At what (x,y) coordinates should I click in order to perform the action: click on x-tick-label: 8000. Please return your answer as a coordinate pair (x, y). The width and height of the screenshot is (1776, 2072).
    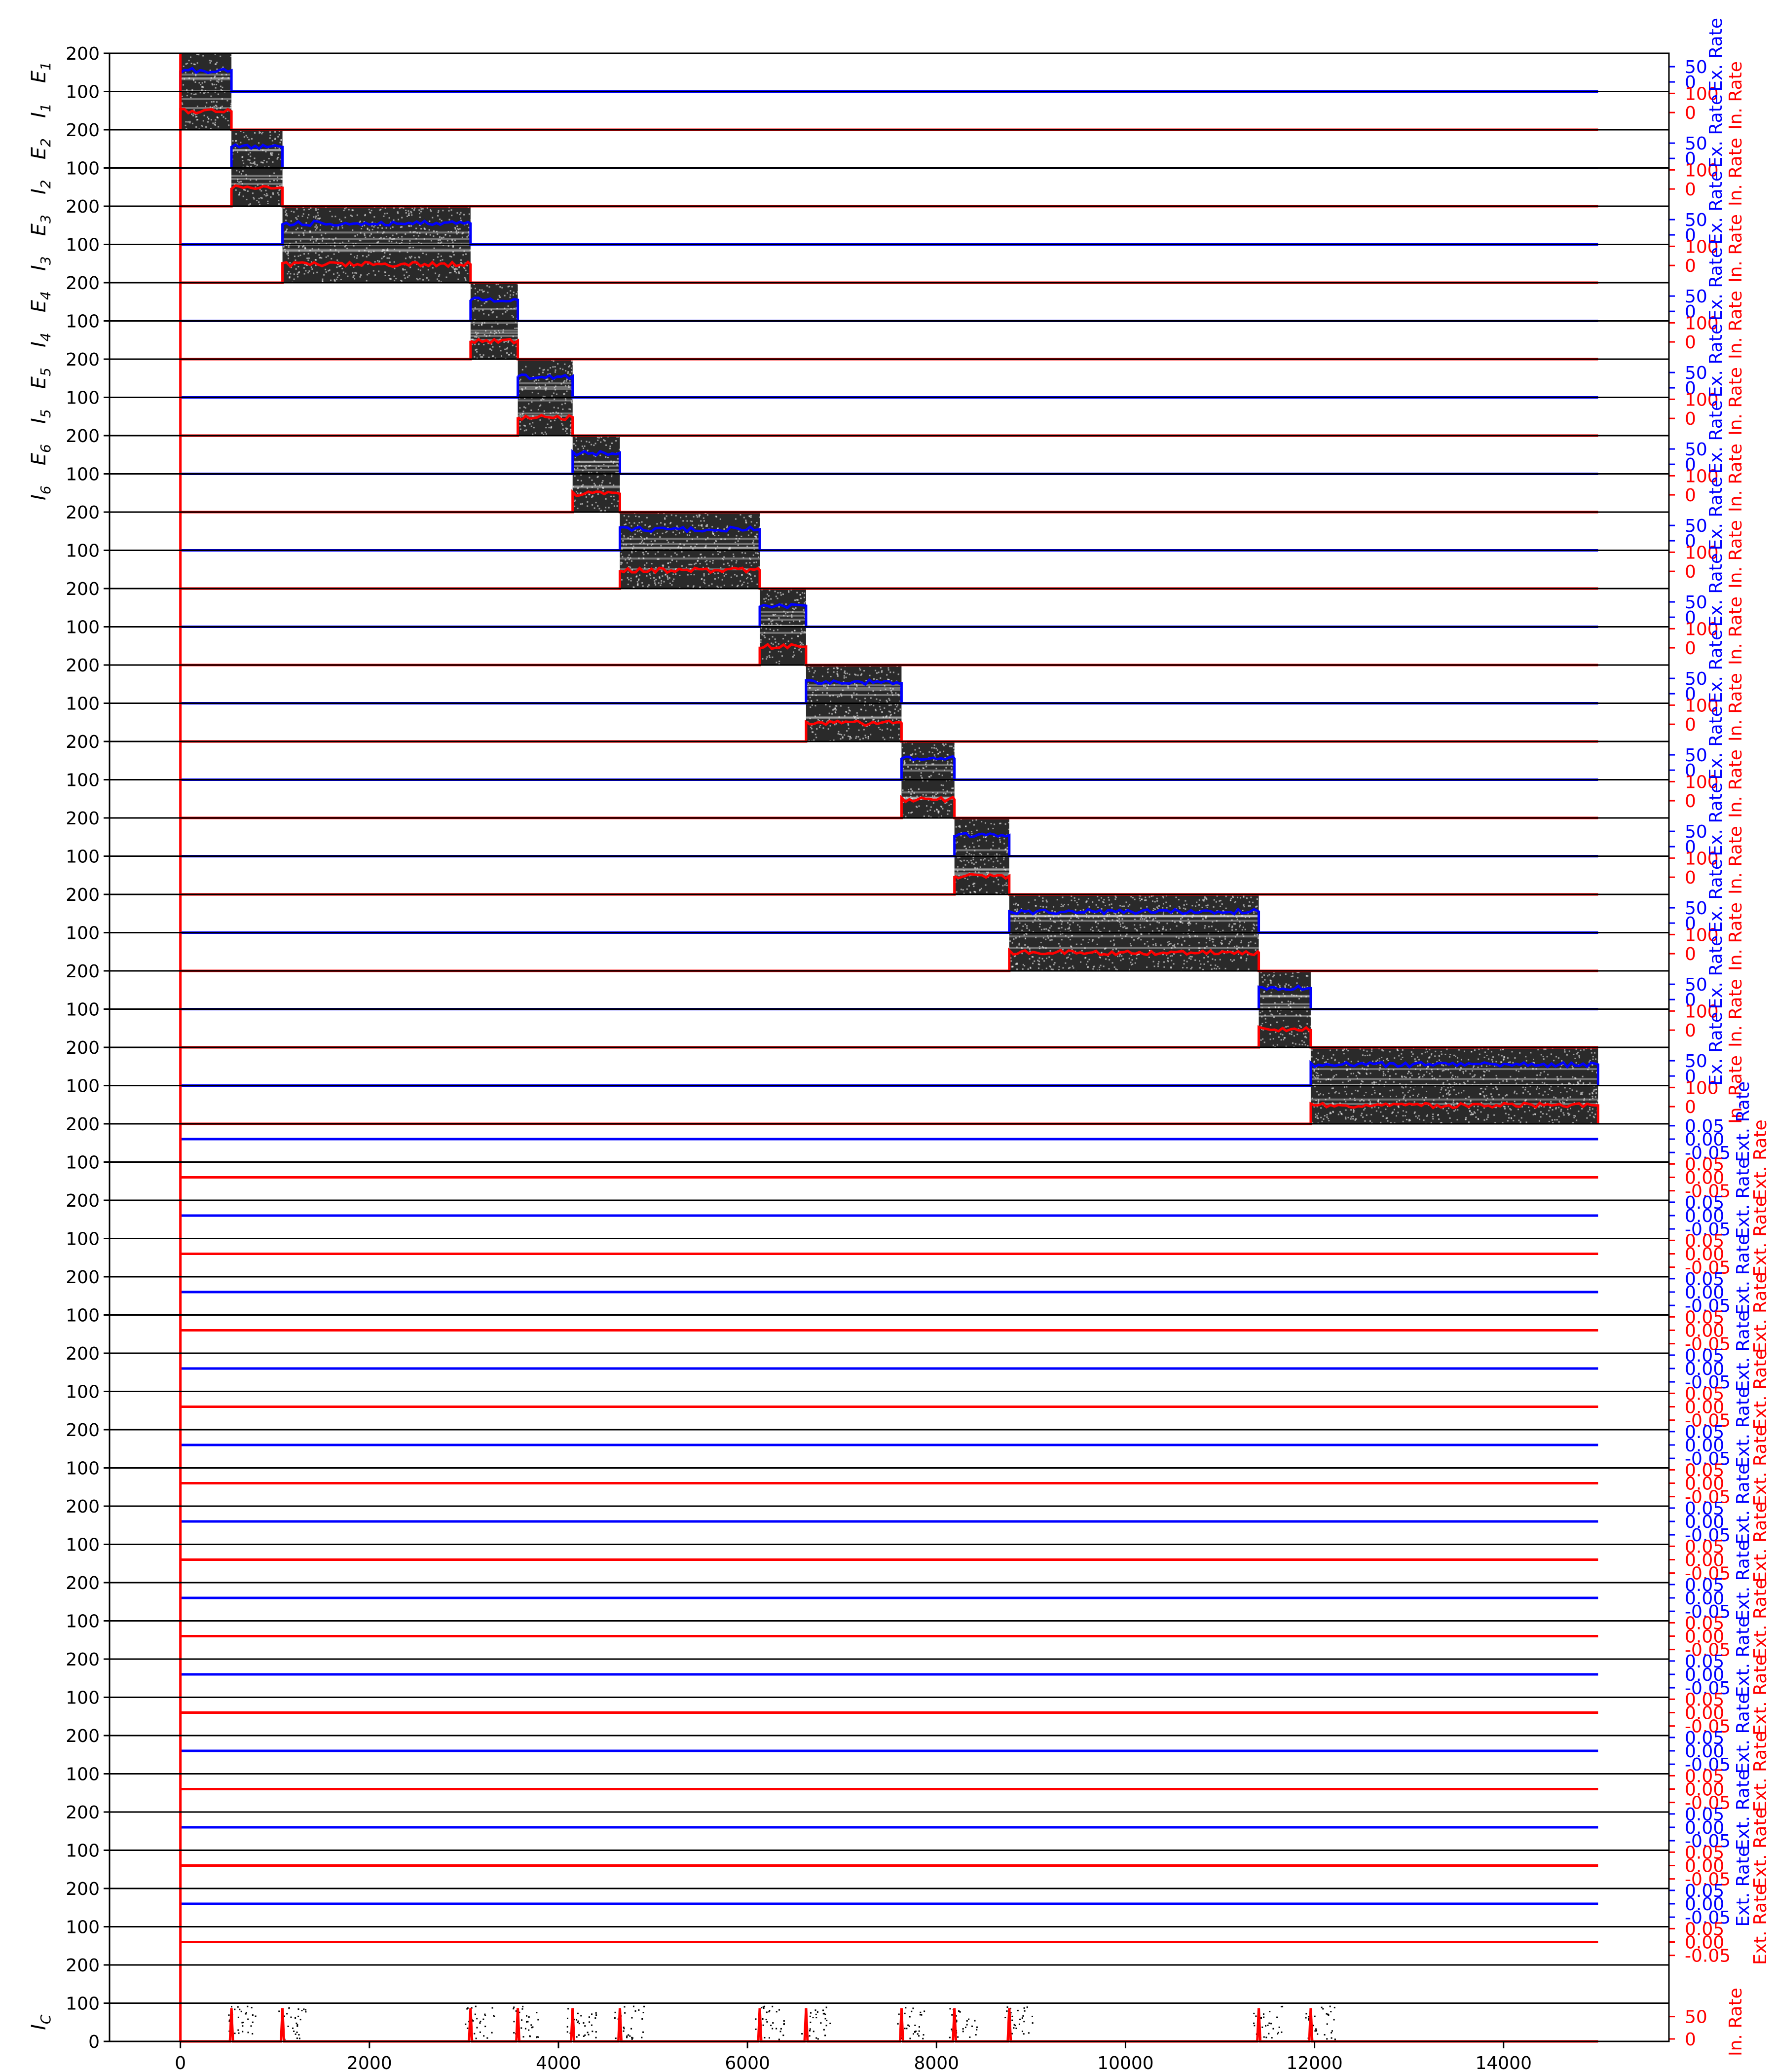
    Looking at the image, I should click on (937, 2062).